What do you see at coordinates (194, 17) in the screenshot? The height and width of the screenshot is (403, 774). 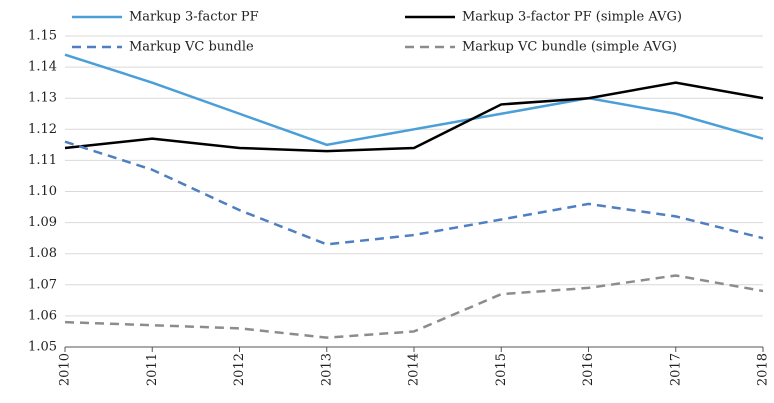 I see `legend-label: Markup 3-factor PF` at bounding box center [194, 17].